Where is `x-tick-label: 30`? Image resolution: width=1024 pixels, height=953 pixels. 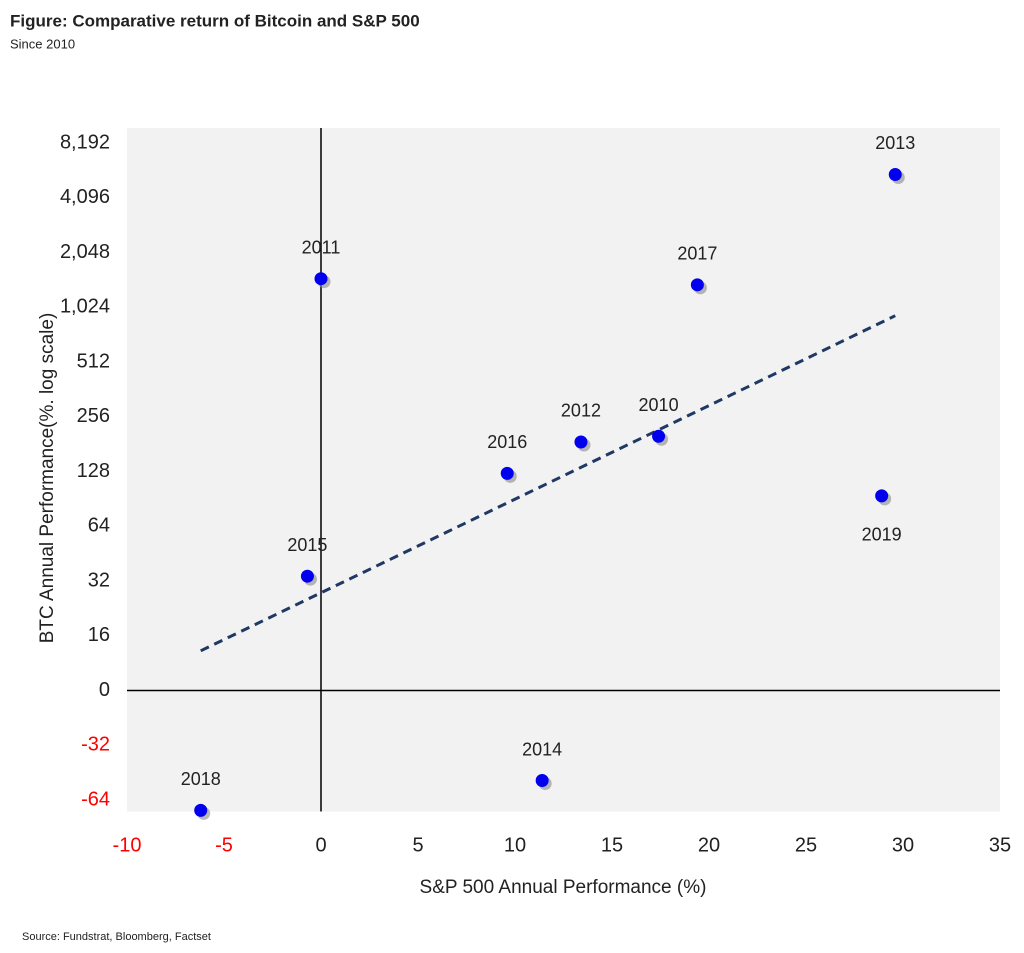
x-tick-label: 30 is located at coordinates (903, 846).